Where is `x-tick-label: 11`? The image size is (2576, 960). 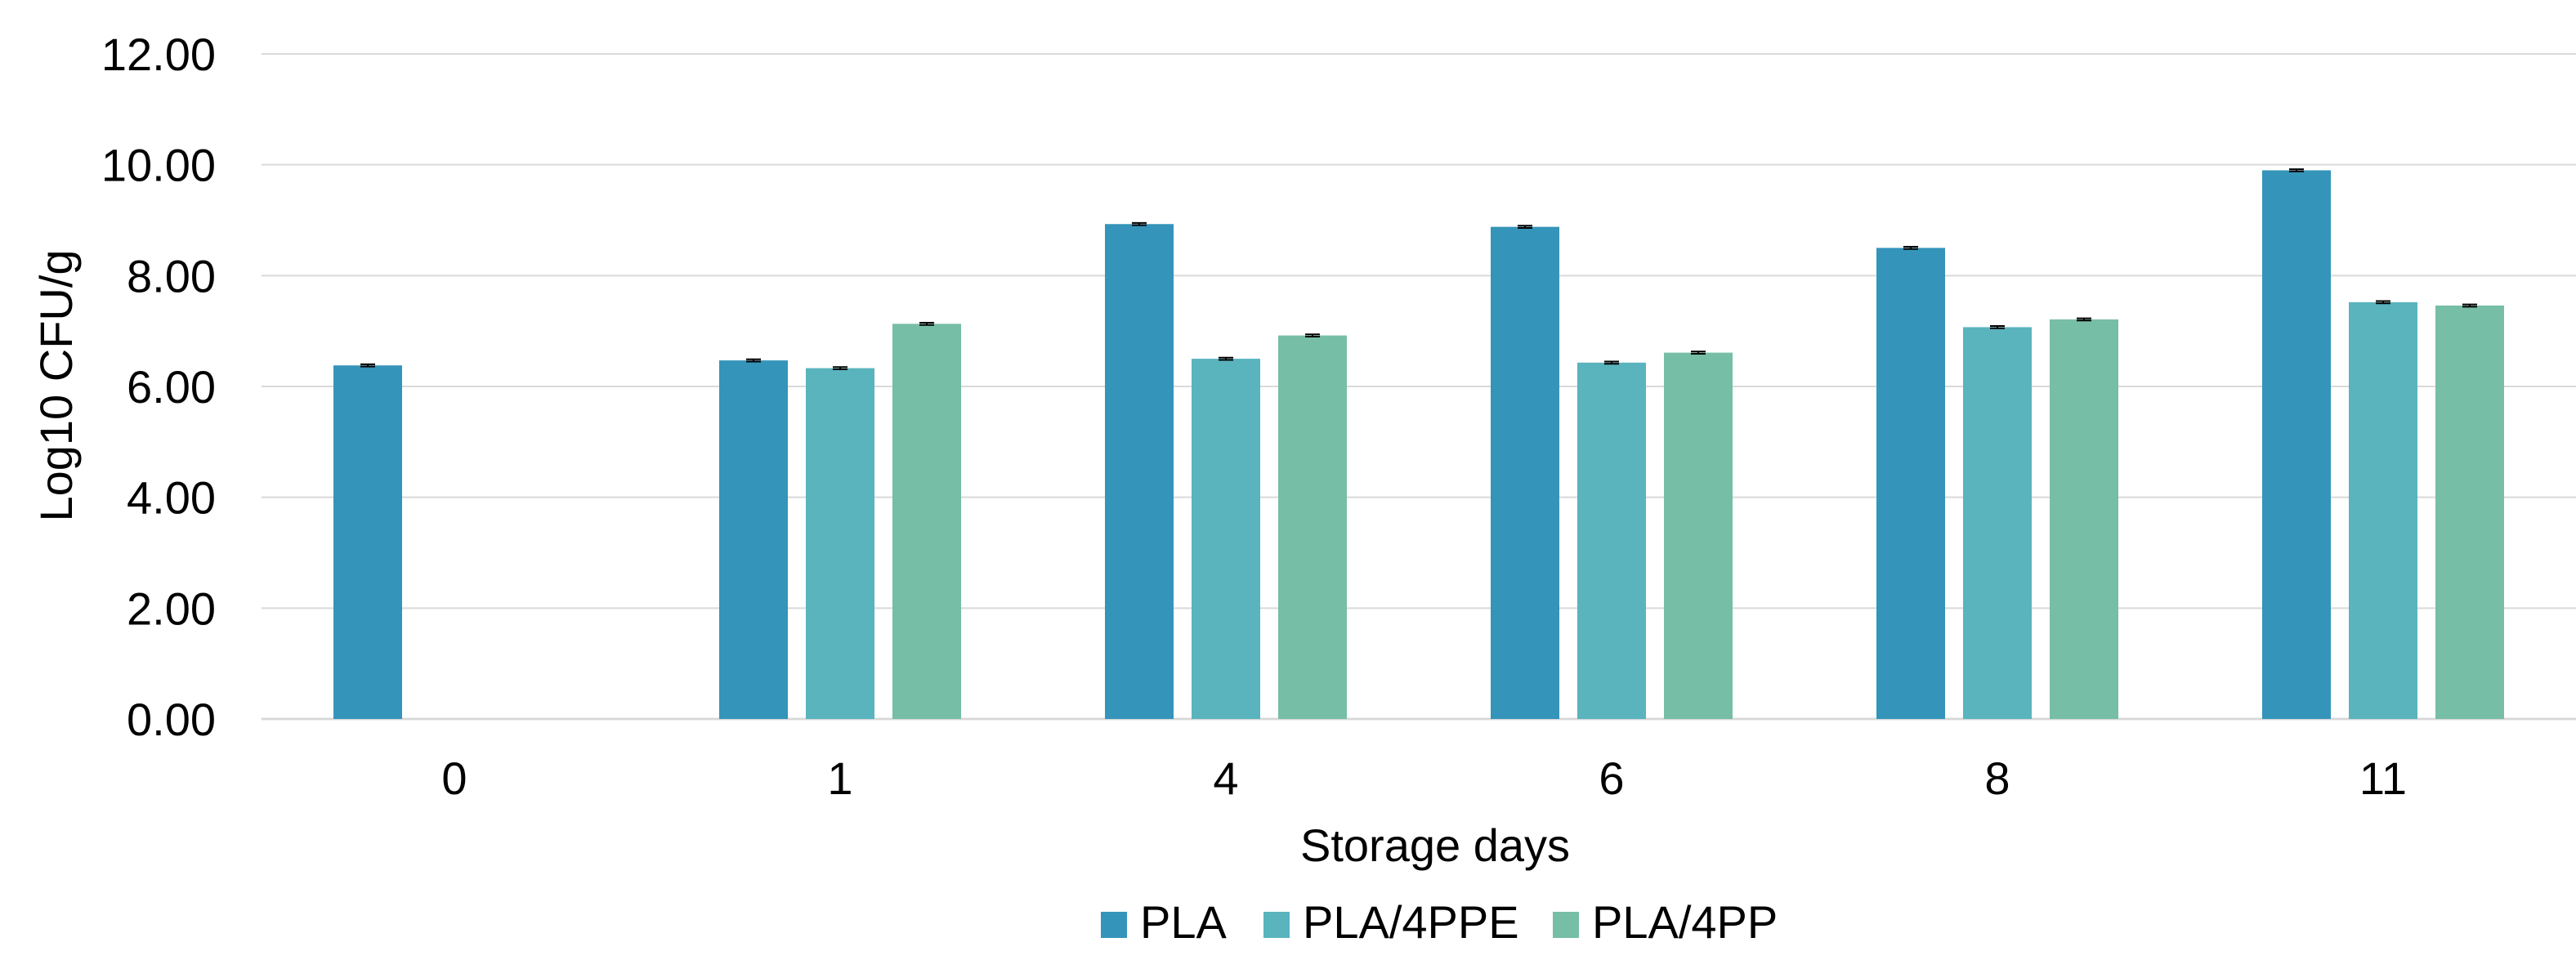 x-tick-label: 11 is located at coordinates (2383, 778).